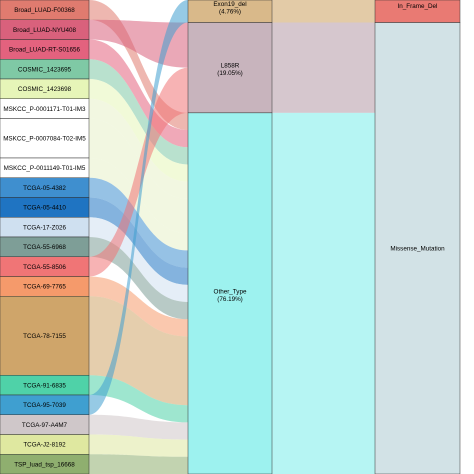 This screenshot has height=474, width=474. I want to click on flow-tcga-55-8506-to-l858r, so click(138, 172).